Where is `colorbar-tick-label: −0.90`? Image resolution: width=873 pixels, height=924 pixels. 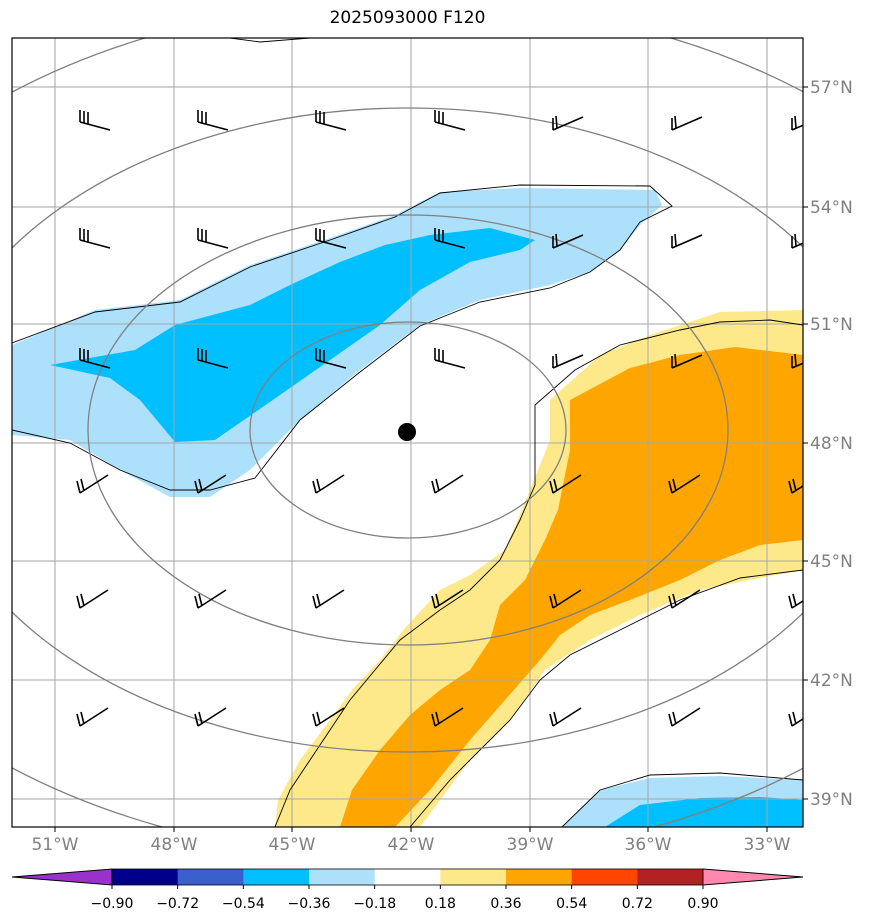 colorbar-tick-label: −0.90 is located at coordinates (112, 904).